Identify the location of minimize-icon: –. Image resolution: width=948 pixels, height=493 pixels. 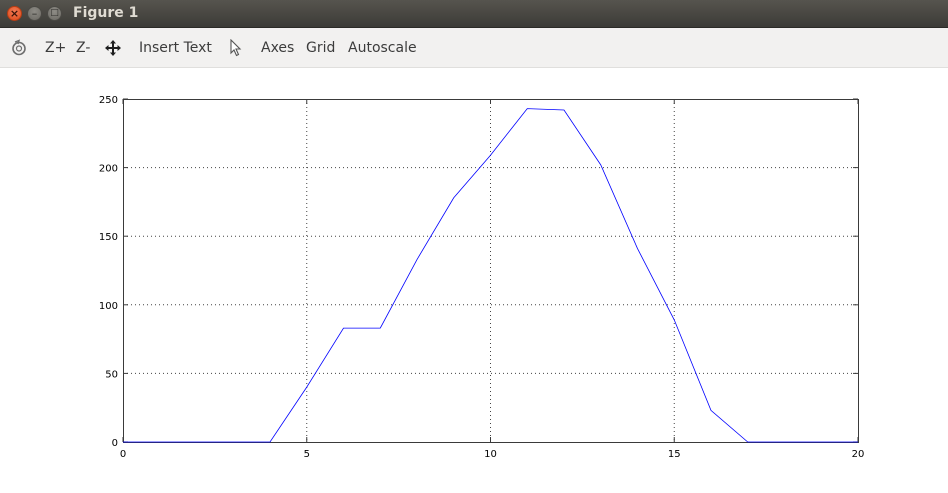
(34, 13).